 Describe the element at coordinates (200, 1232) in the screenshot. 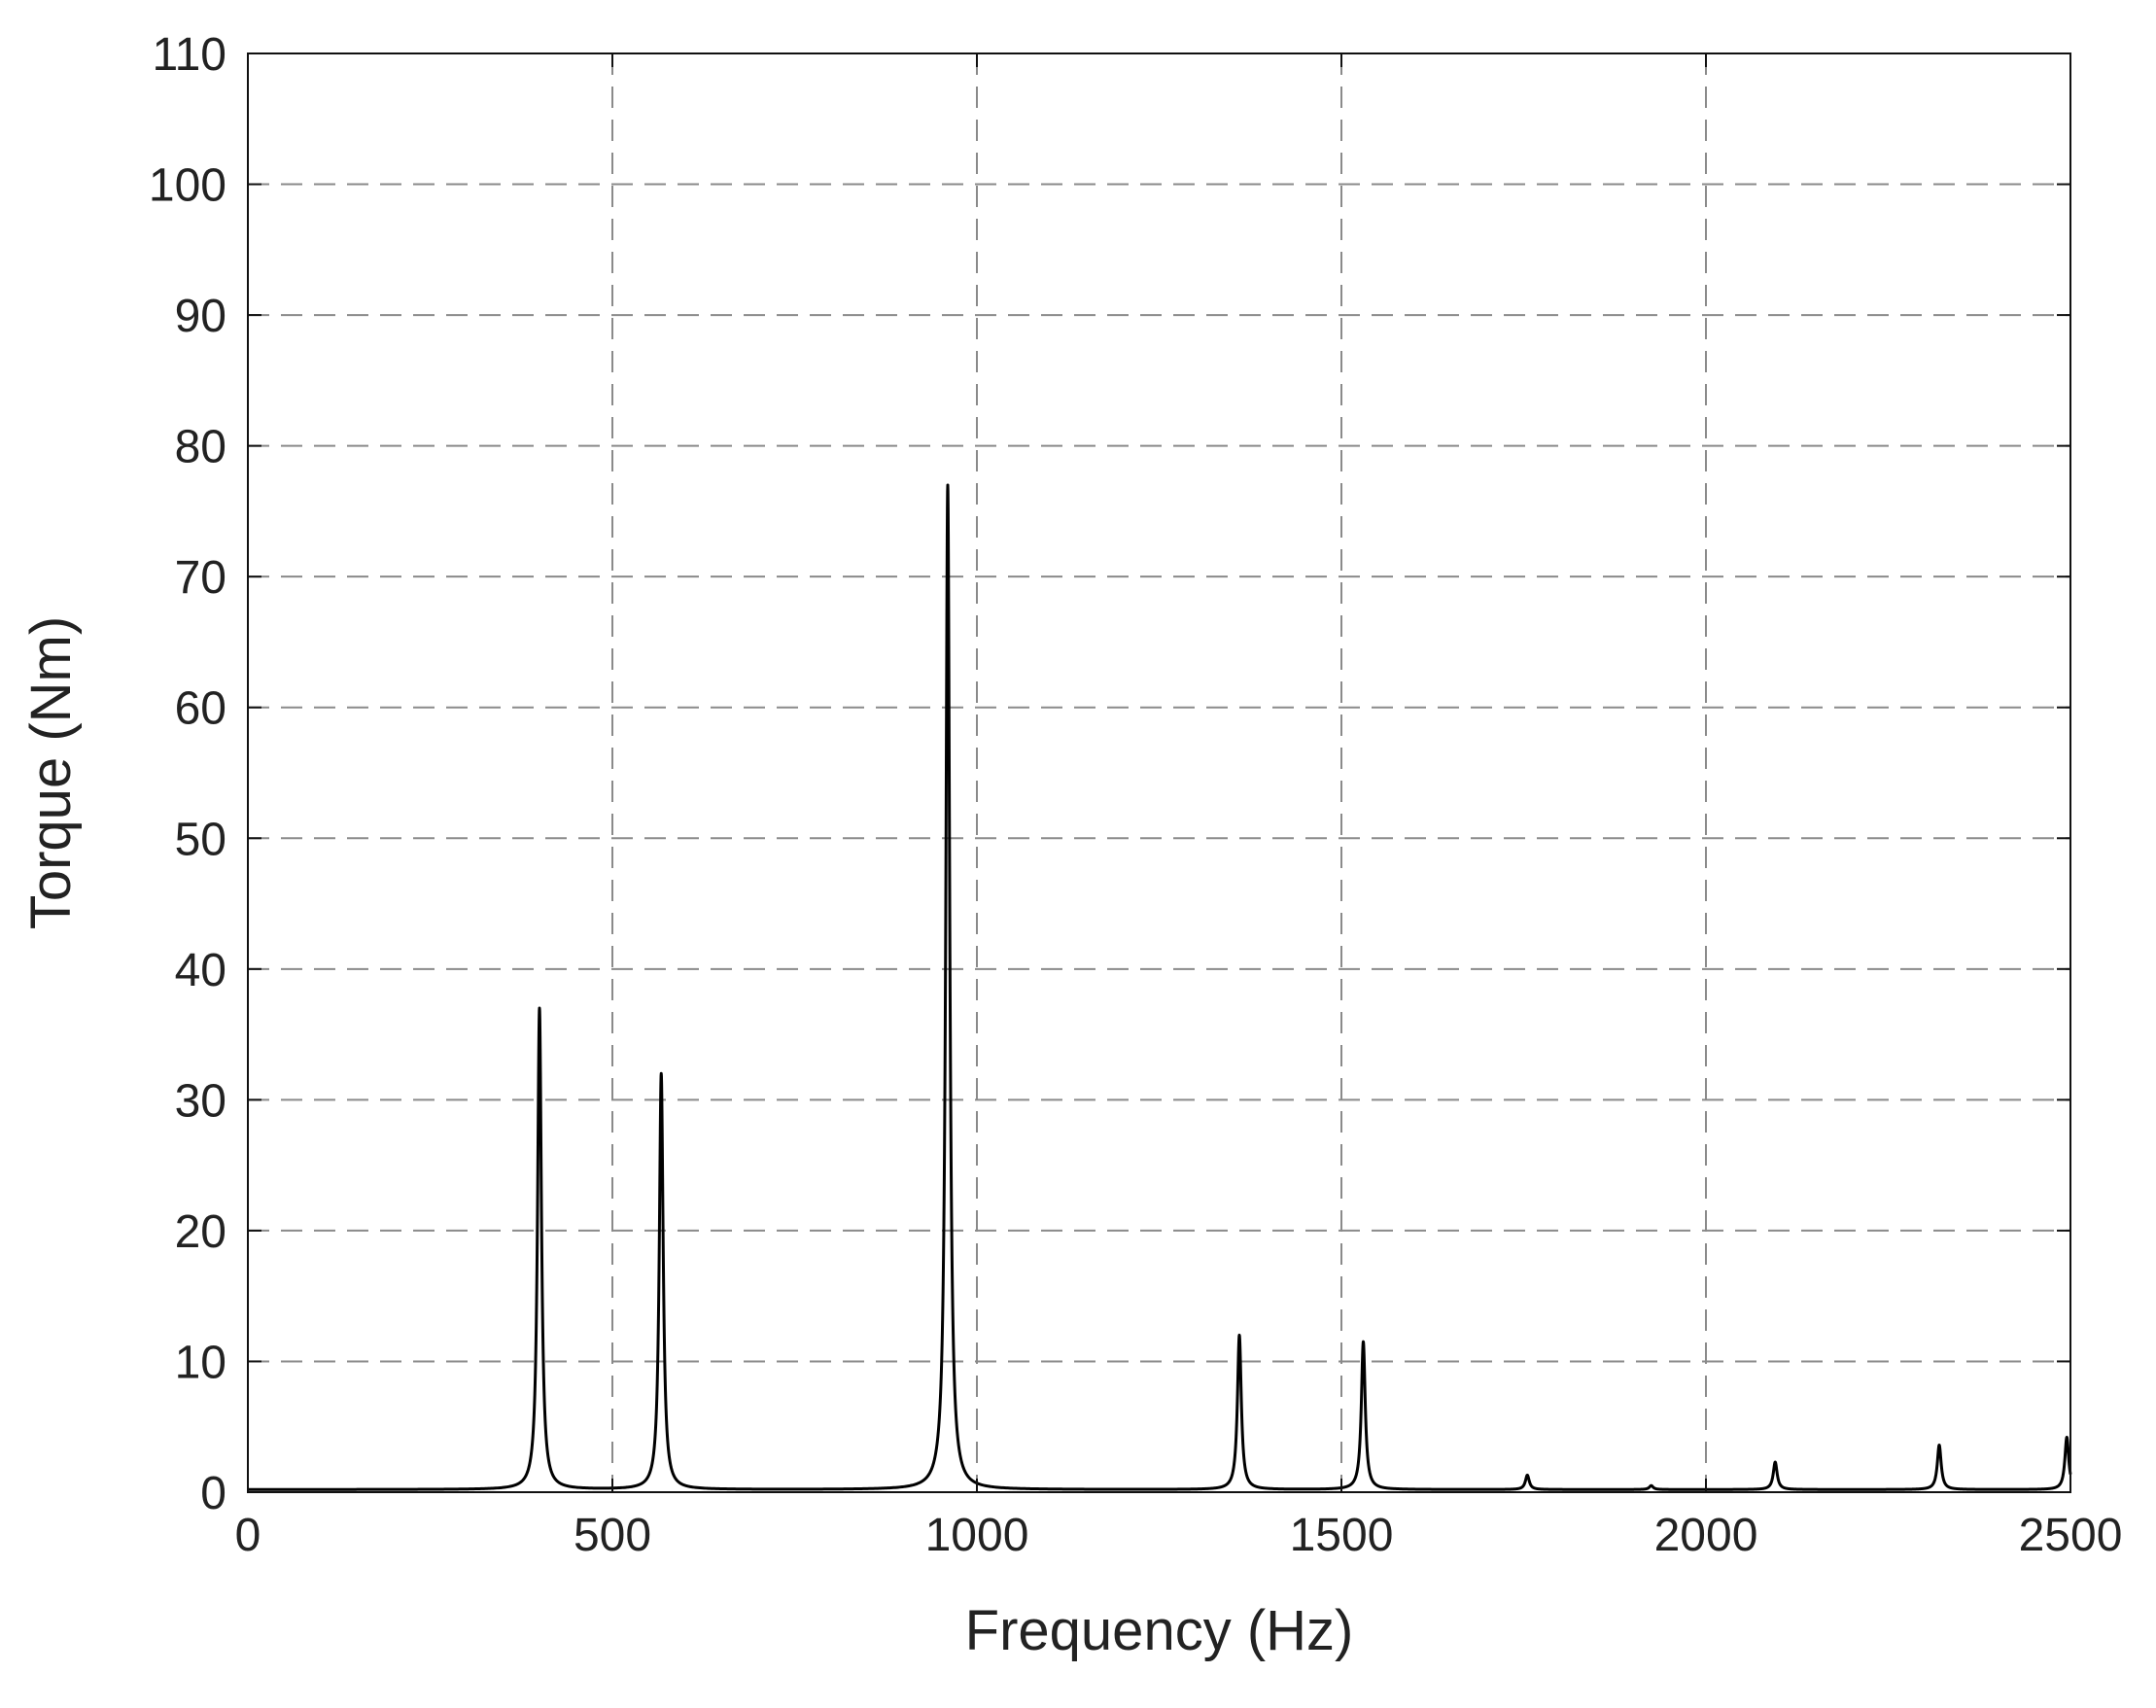

I see `y-tick-label: 20` at that location.